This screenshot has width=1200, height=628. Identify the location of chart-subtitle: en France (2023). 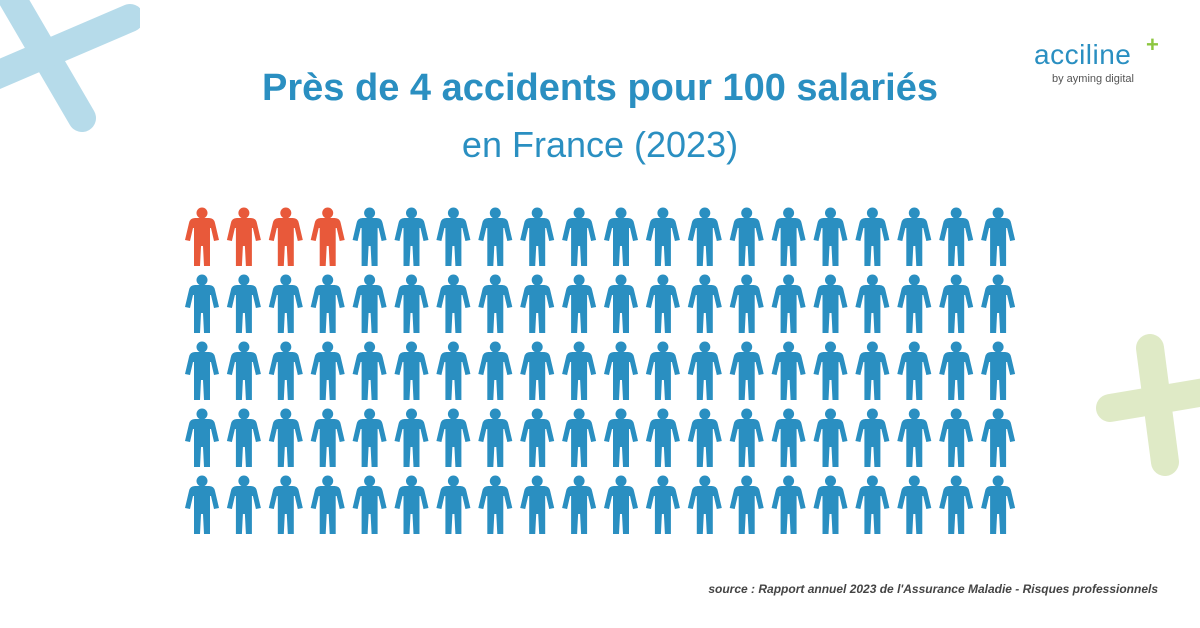
(600, 144).